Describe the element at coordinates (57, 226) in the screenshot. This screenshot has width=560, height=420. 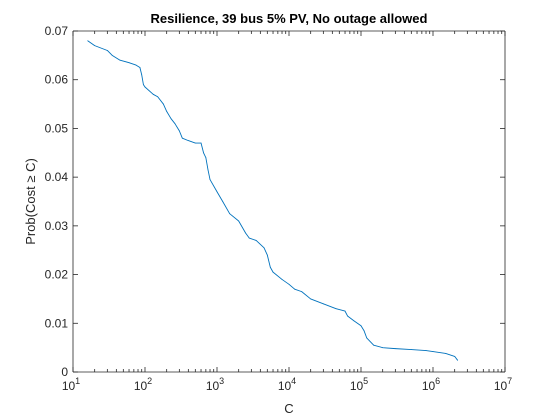
I see `y-tick-label: 0.03` at that location.